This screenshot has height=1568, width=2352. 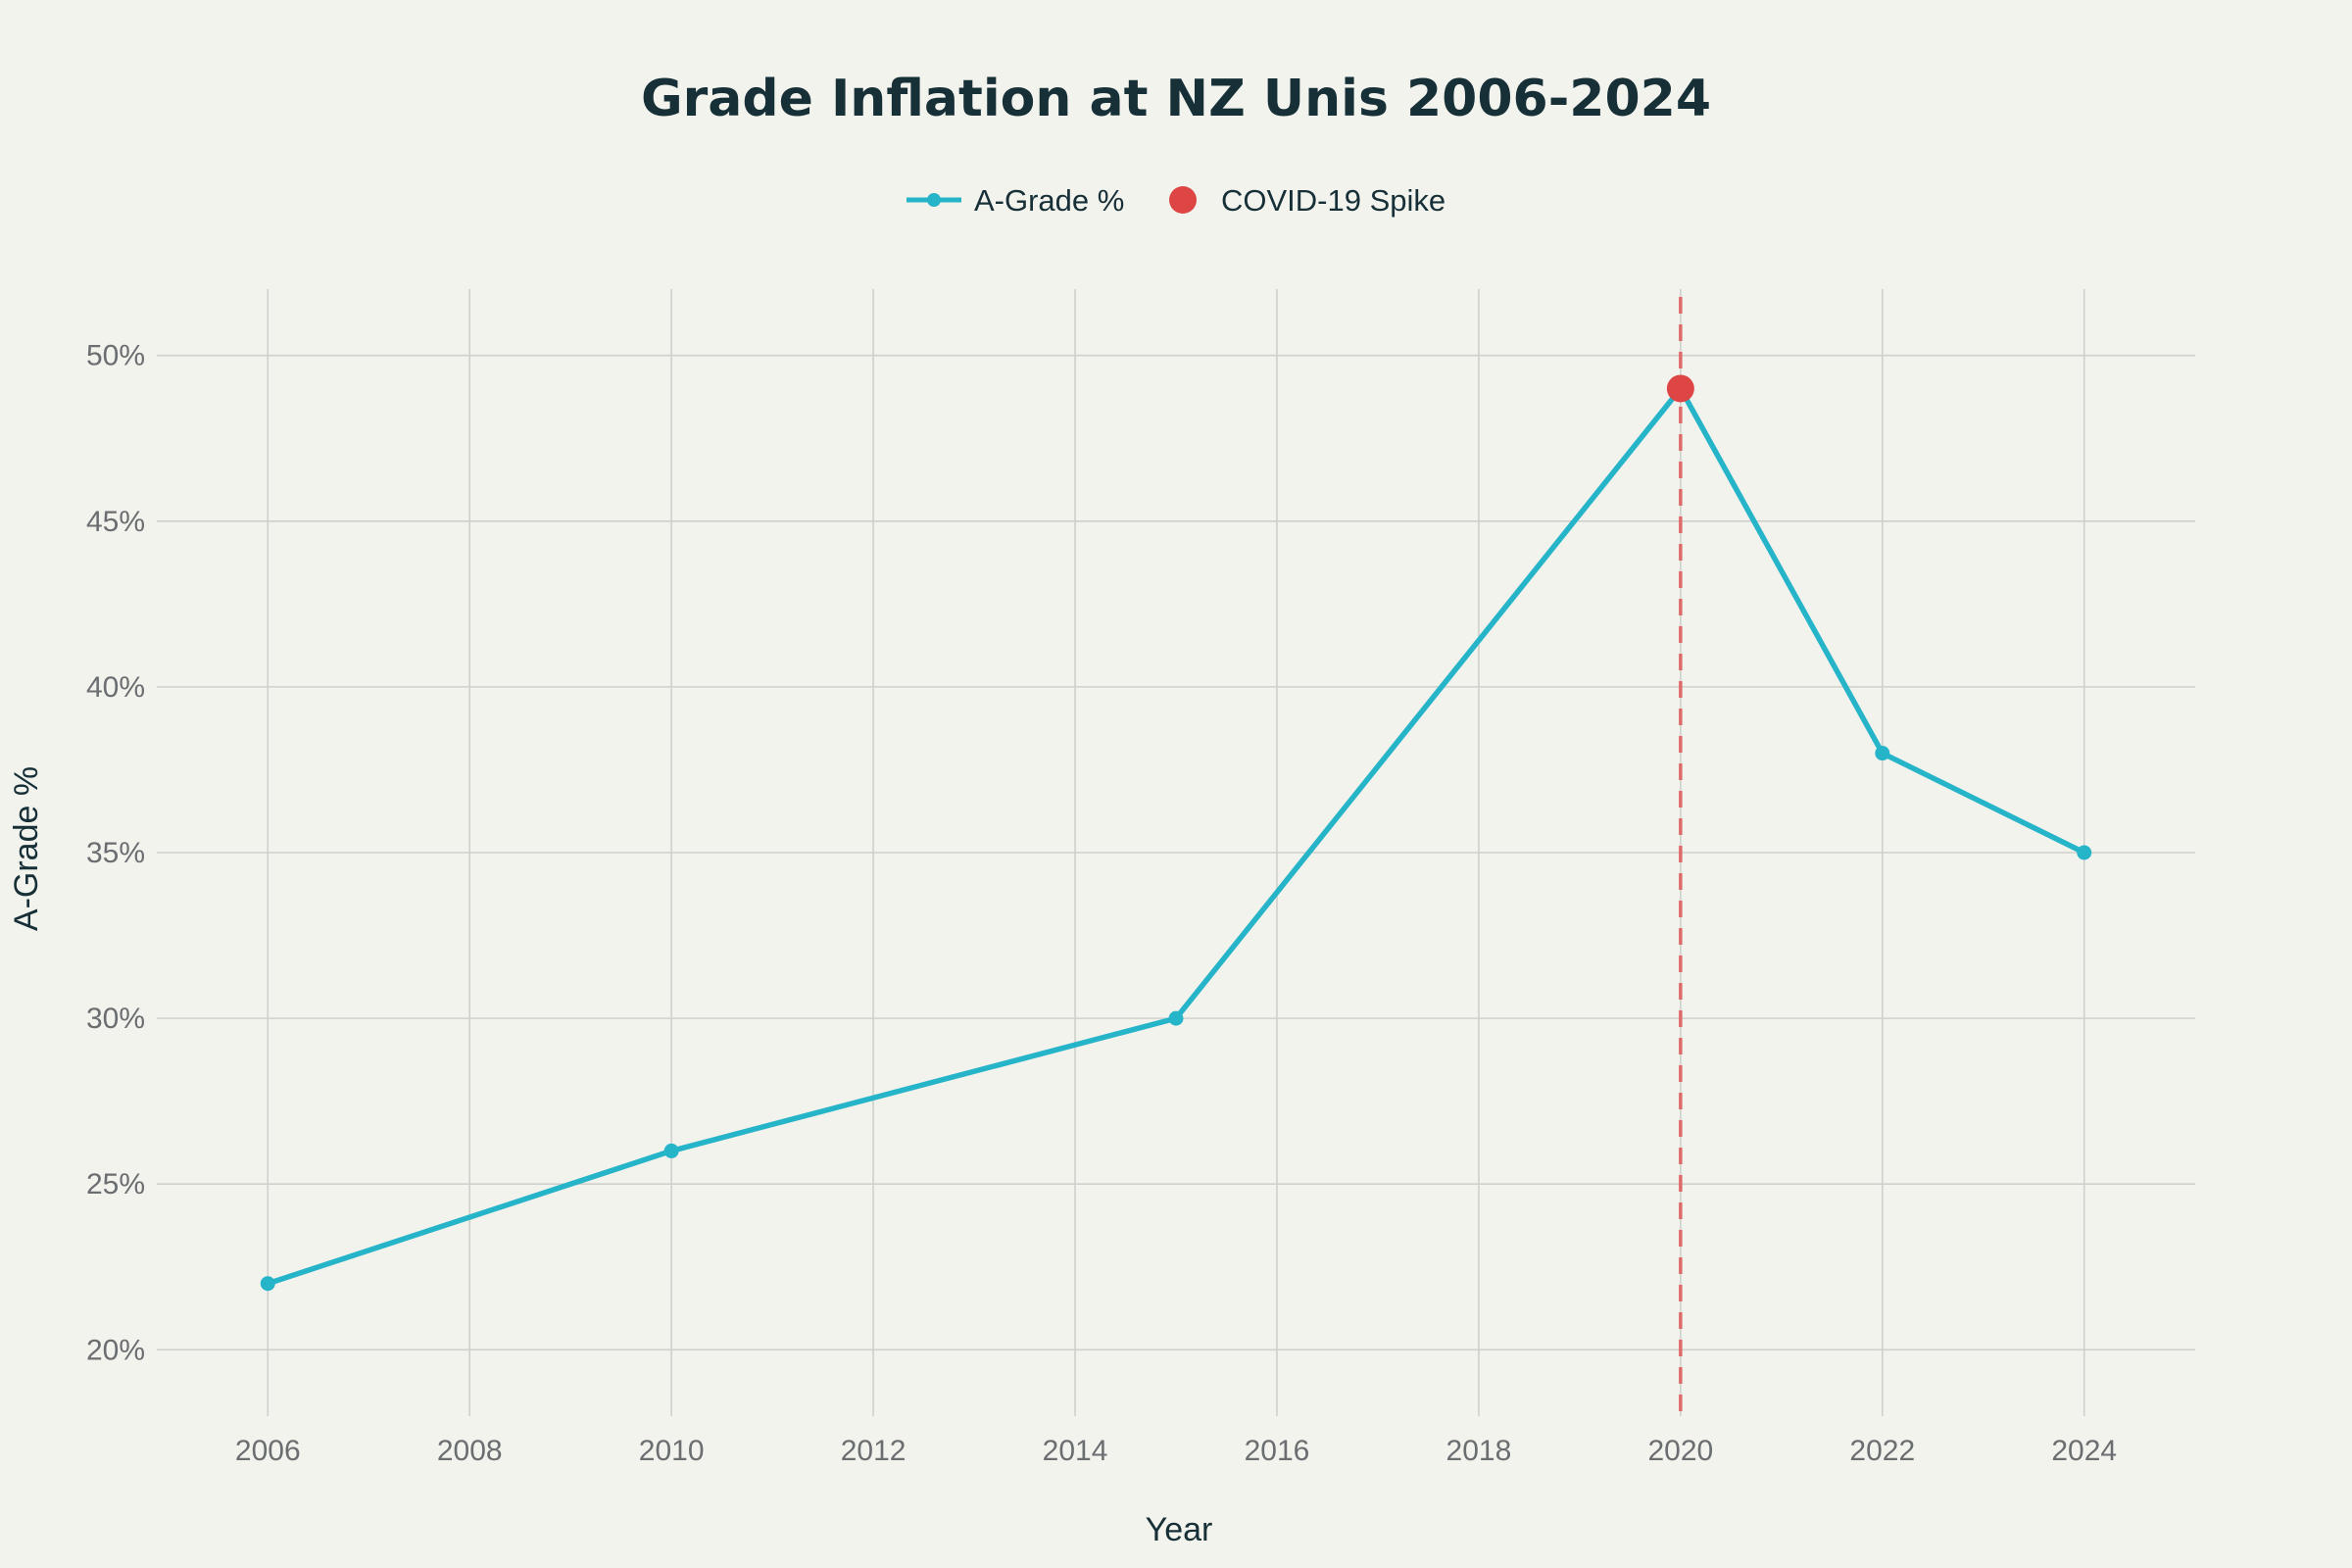 I want to click on y-tick-label: 35%, so click(x=115, y=853).